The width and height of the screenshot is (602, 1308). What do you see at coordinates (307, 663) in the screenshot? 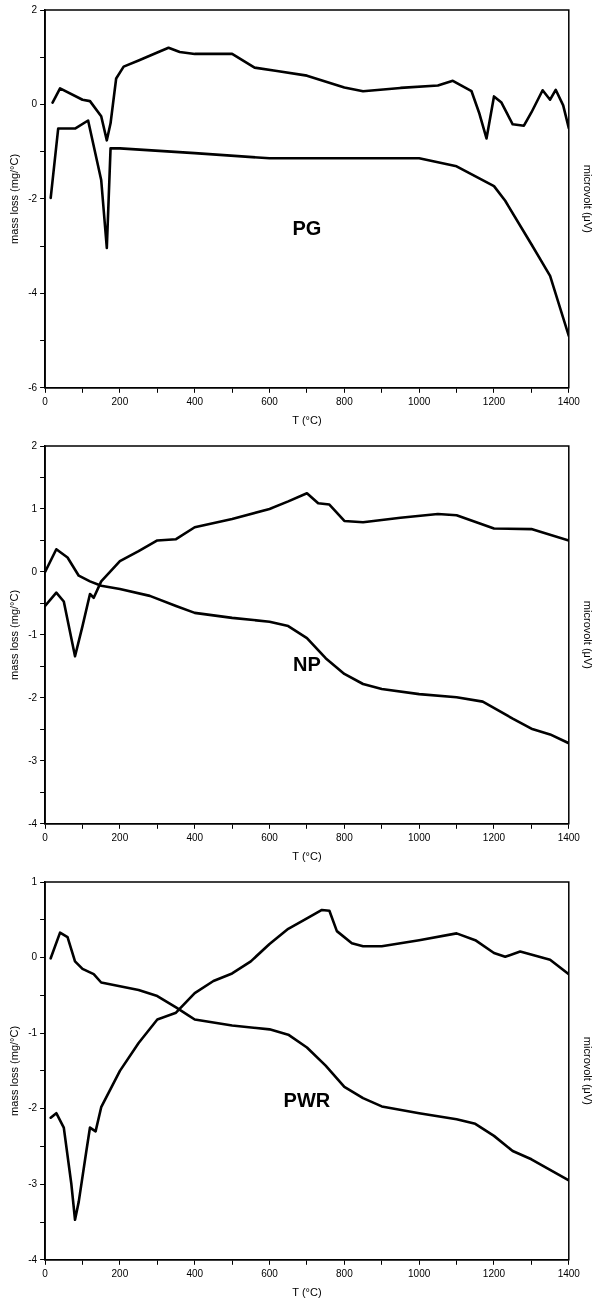
I see `annotation: NP` at bounding box center [307, 663].